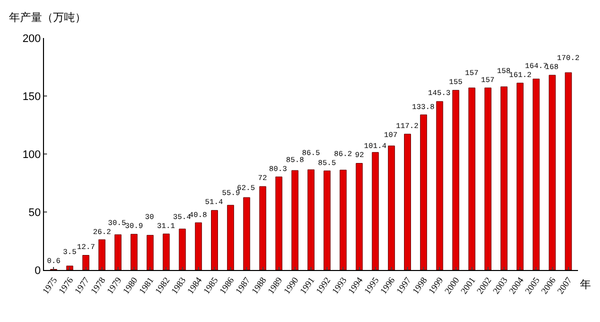 This screenshot has width=600, height=322. I want to click on y-tick-label: 150, so click(31, 96).